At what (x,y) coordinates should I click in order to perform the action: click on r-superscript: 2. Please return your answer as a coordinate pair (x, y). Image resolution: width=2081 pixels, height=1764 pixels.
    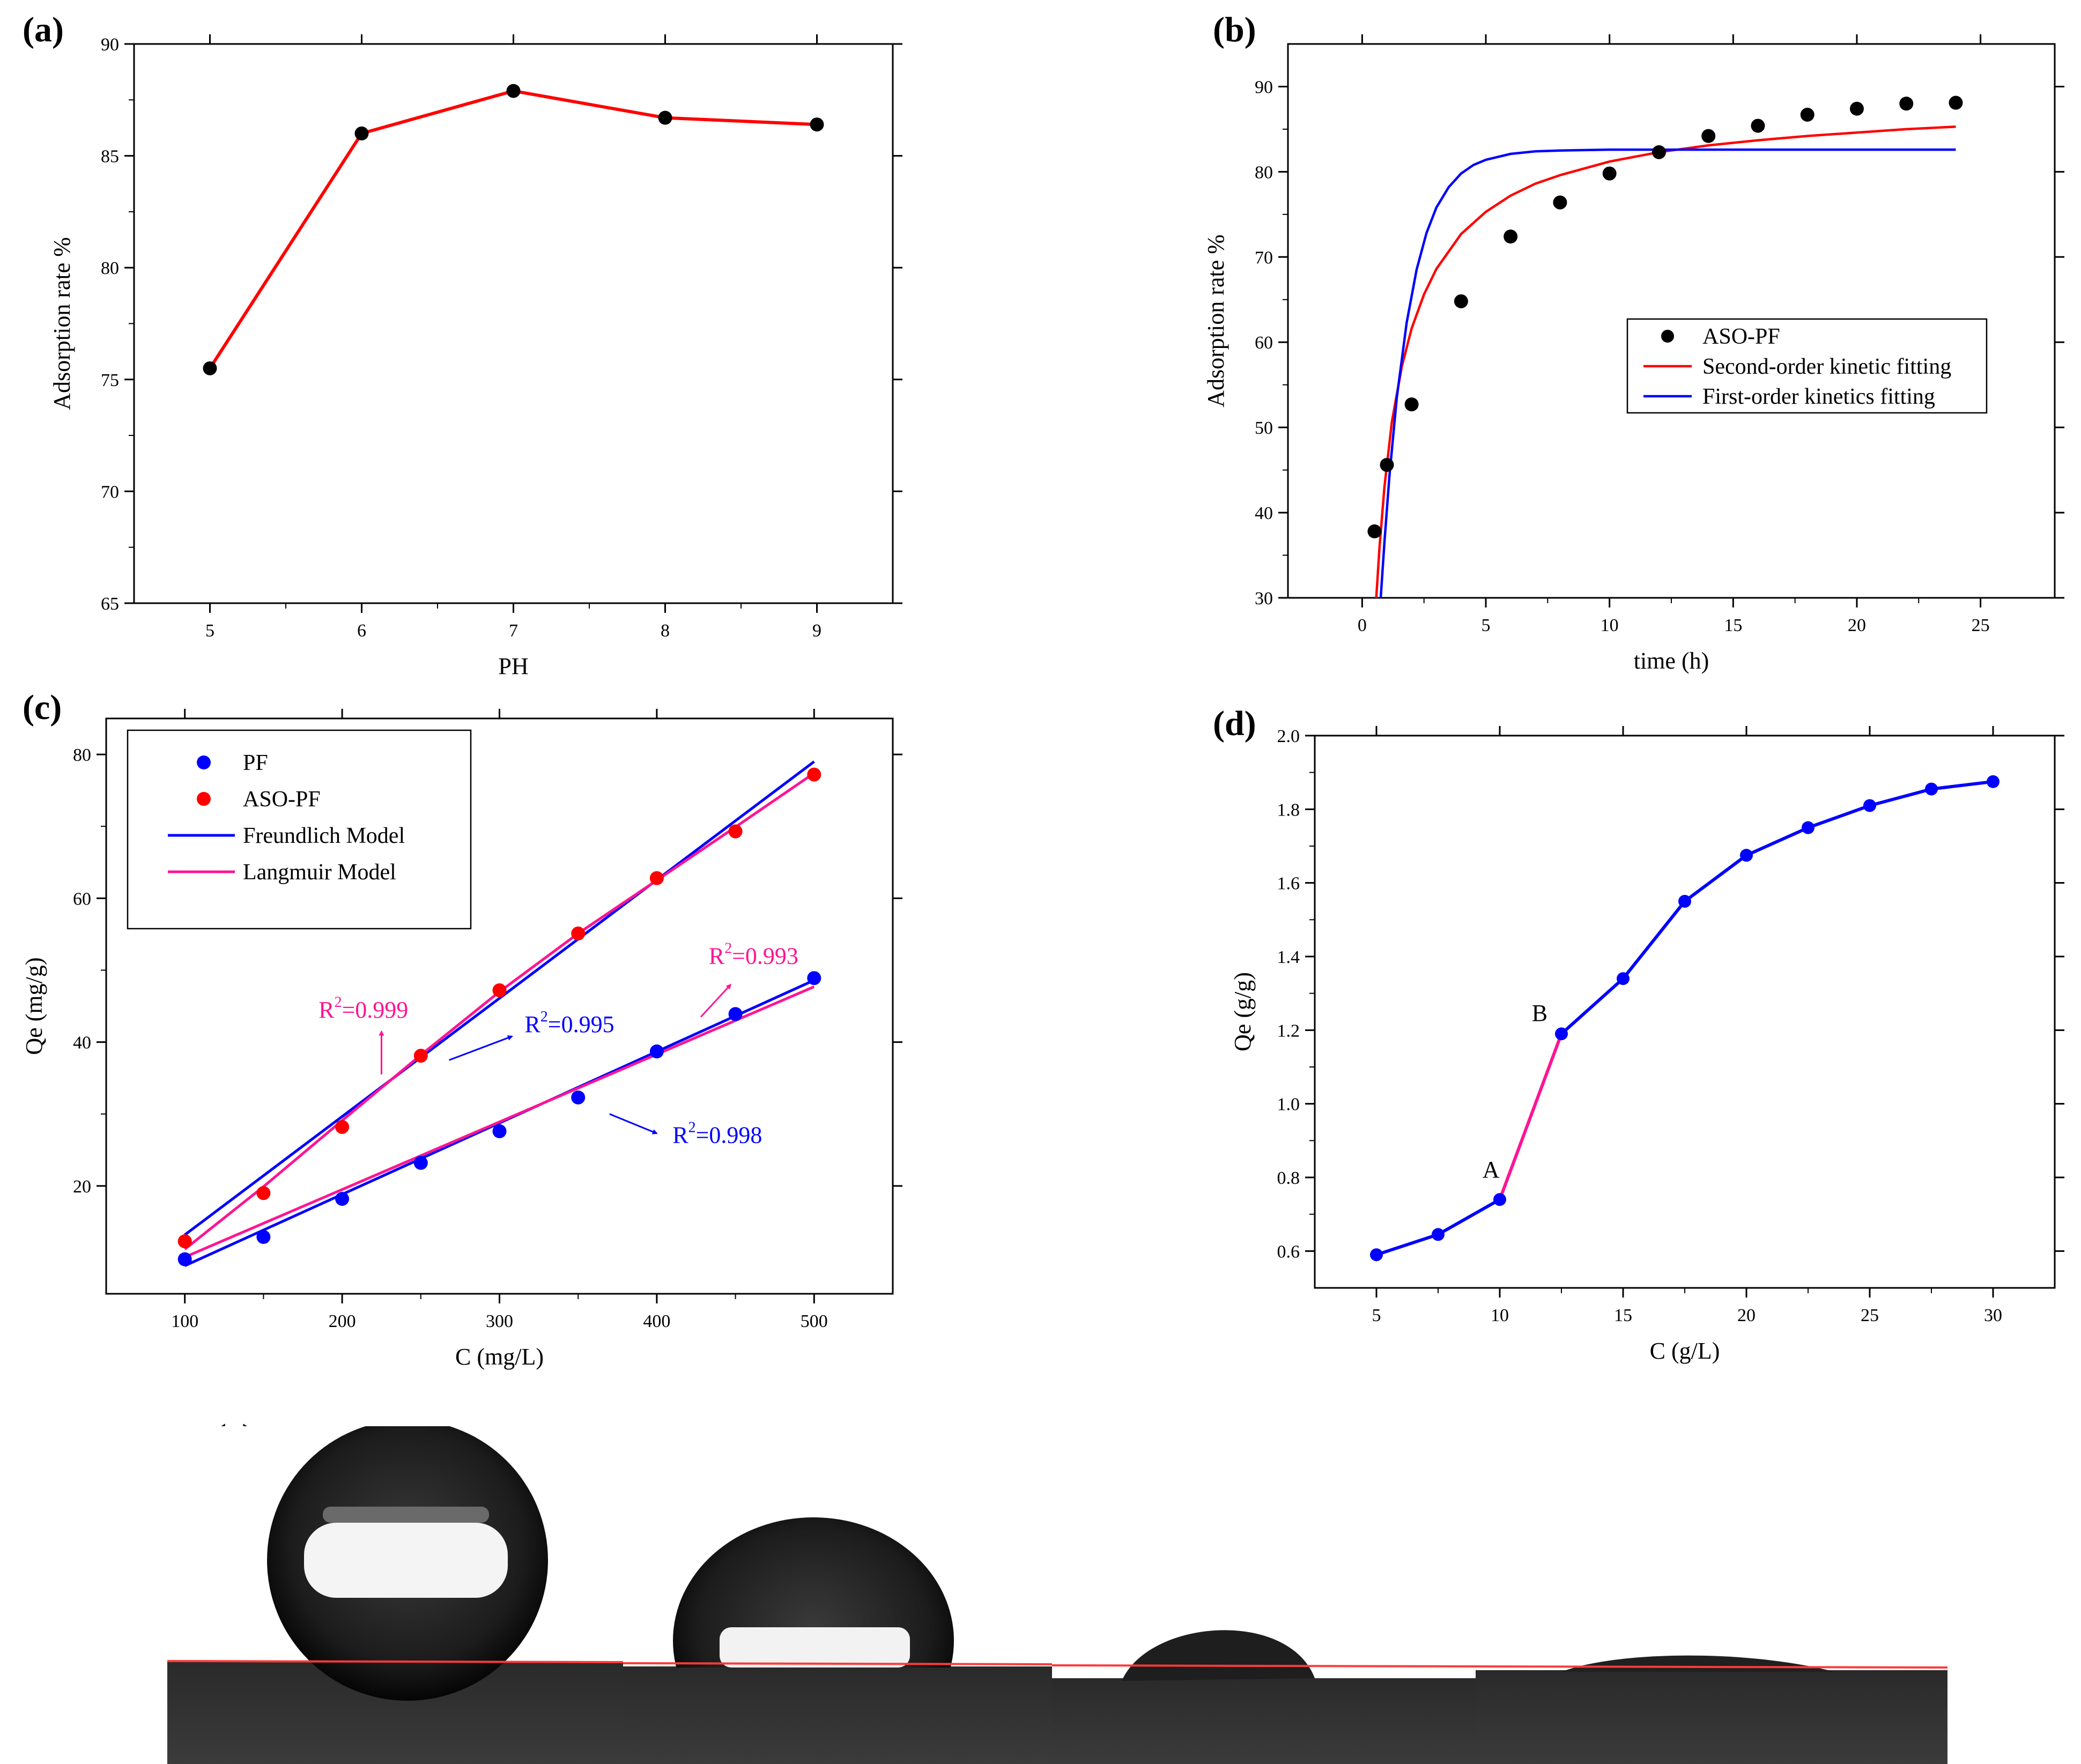
    Looking at the image, I should click on (728, 948).